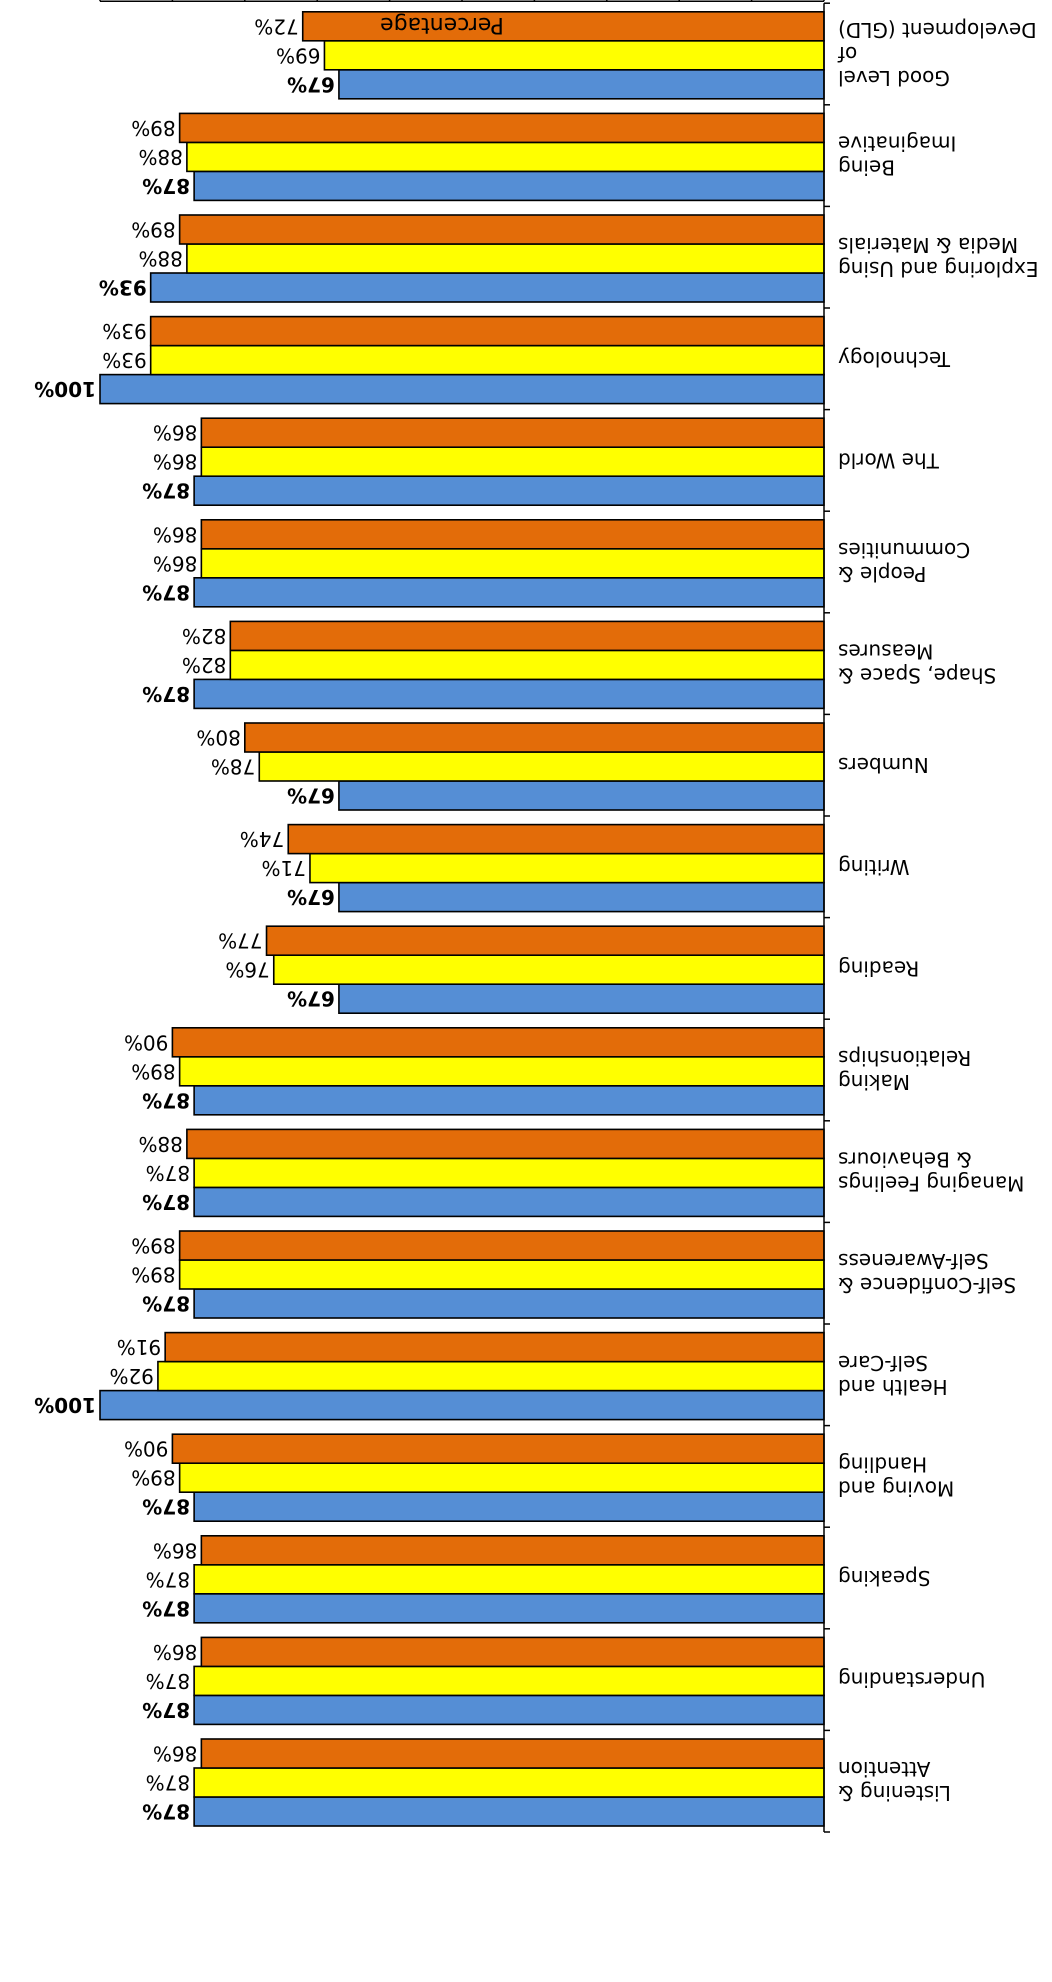  I want to click on data-label-series-1-15: 93%, so click(123, 288).